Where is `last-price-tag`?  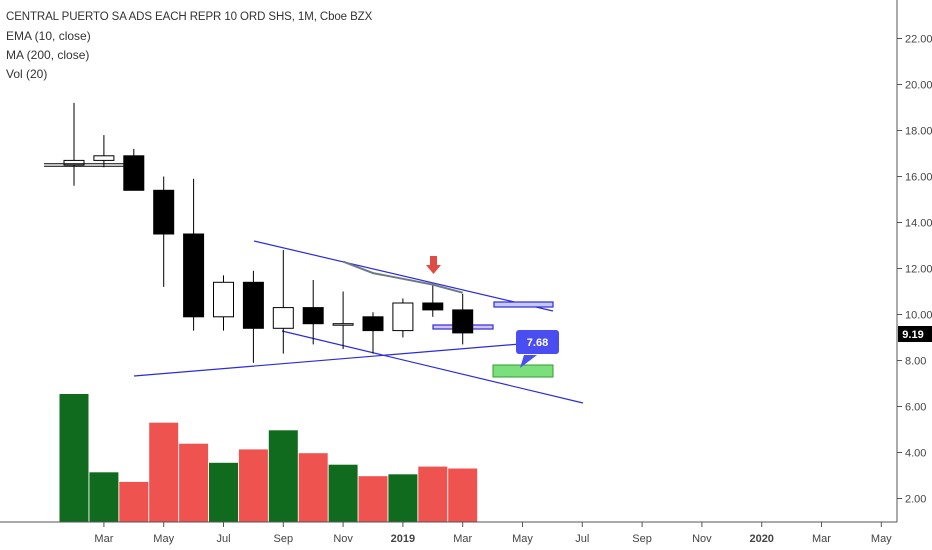 last-price-tag is located at coordinates (915, 334).